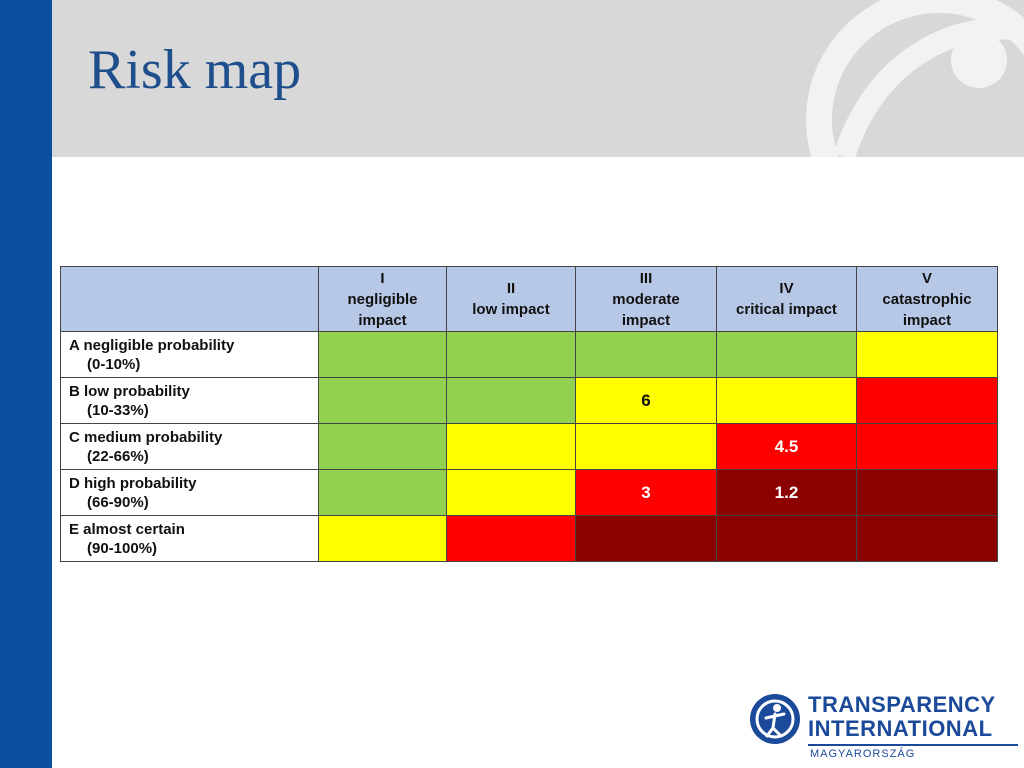 The image size is (1024, 768). What do you see at coordinates (118, 410) in the screenshot?
I see `row-probability-range: (10-33%)` at bounding box center [118, 410].